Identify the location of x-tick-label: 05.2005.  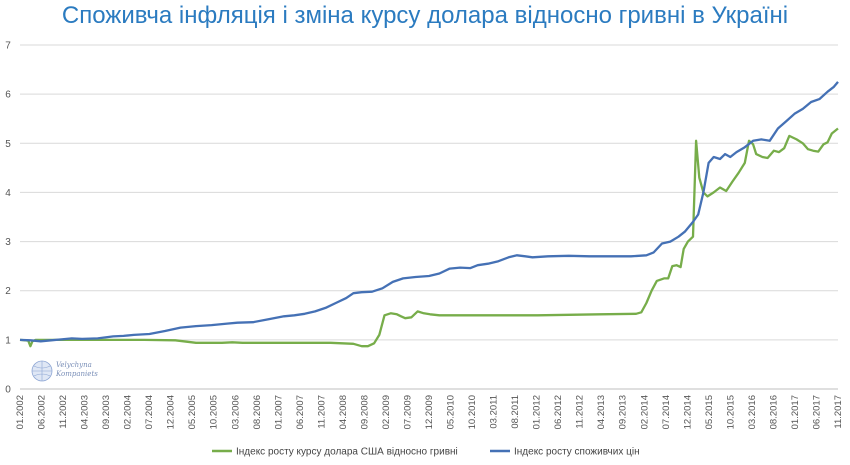
(192, 412).